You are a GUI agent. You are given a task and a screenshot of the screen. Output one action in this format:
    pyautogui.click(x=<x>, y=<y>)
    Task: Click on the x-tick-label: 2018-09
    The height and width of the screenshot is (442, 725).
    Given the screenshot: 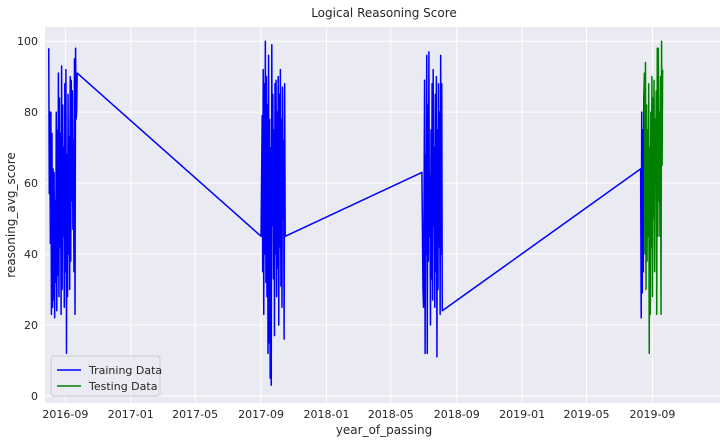 What is the action you would take?
    pyautogui.click(x=457, y=414)
    